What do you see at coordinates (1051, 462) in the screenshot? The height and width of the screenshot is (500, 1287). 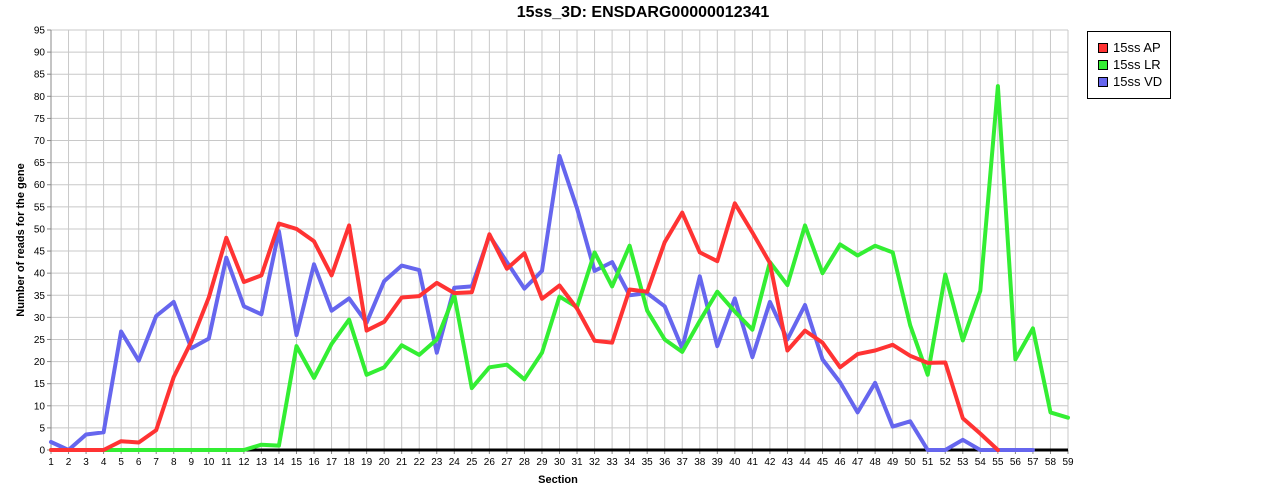 I see `x-tick-label: 58` at bounding box center [1051, 462].